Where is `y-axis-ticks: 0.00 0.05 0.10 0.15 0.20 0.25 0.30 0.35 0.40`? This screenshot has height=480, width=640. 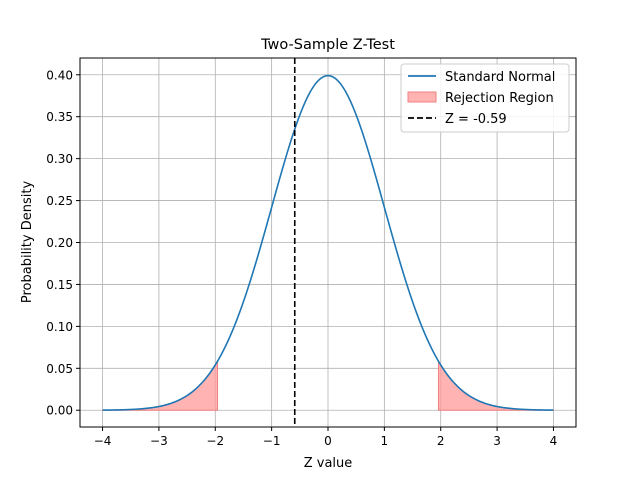
y-axis-ticks: 0.00 0.05 0.10 0.15 0.20 0.25 0.30 0.35 0.40 is located at coordinates (63, 243).